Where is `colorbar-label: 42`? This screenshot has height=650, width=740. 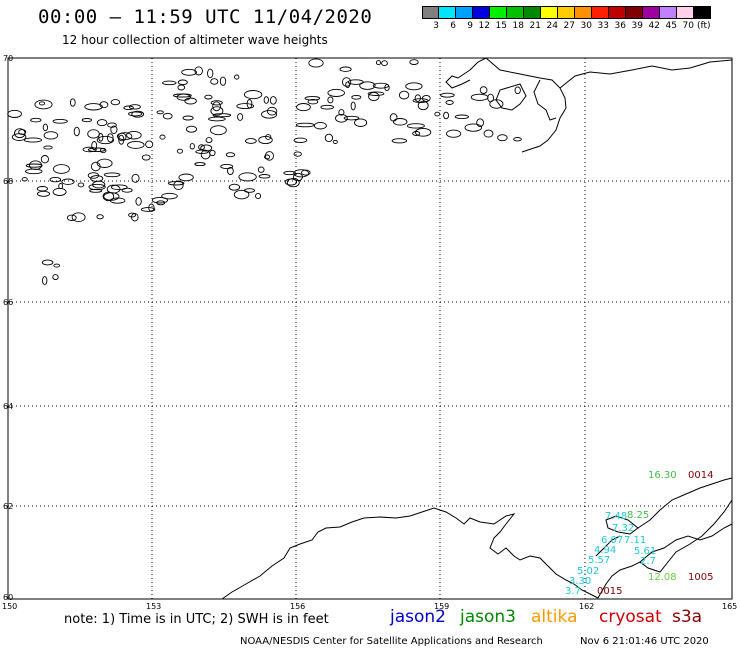 colorbar-label: 42 is located at coordinates (654, 26).